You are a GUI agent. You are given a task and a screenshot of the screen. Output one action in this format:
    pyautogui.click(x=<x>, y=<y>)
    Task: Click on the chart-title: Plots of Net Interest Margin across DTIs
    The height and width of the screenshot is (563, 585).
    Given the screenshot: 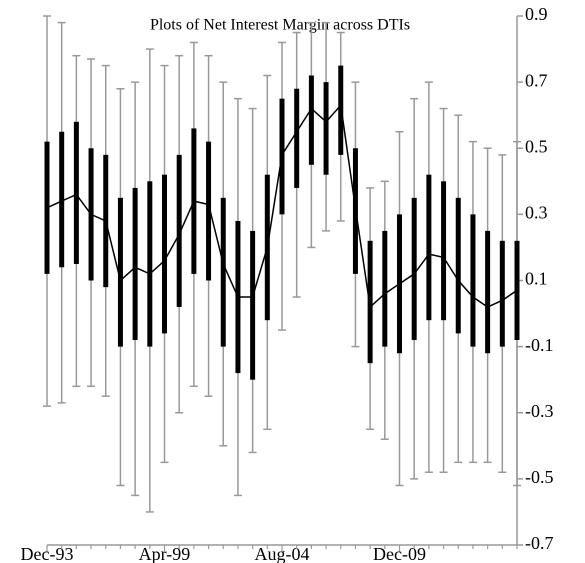 What is the action you would take?
    pyautogui.click(x=280, y=25)
    